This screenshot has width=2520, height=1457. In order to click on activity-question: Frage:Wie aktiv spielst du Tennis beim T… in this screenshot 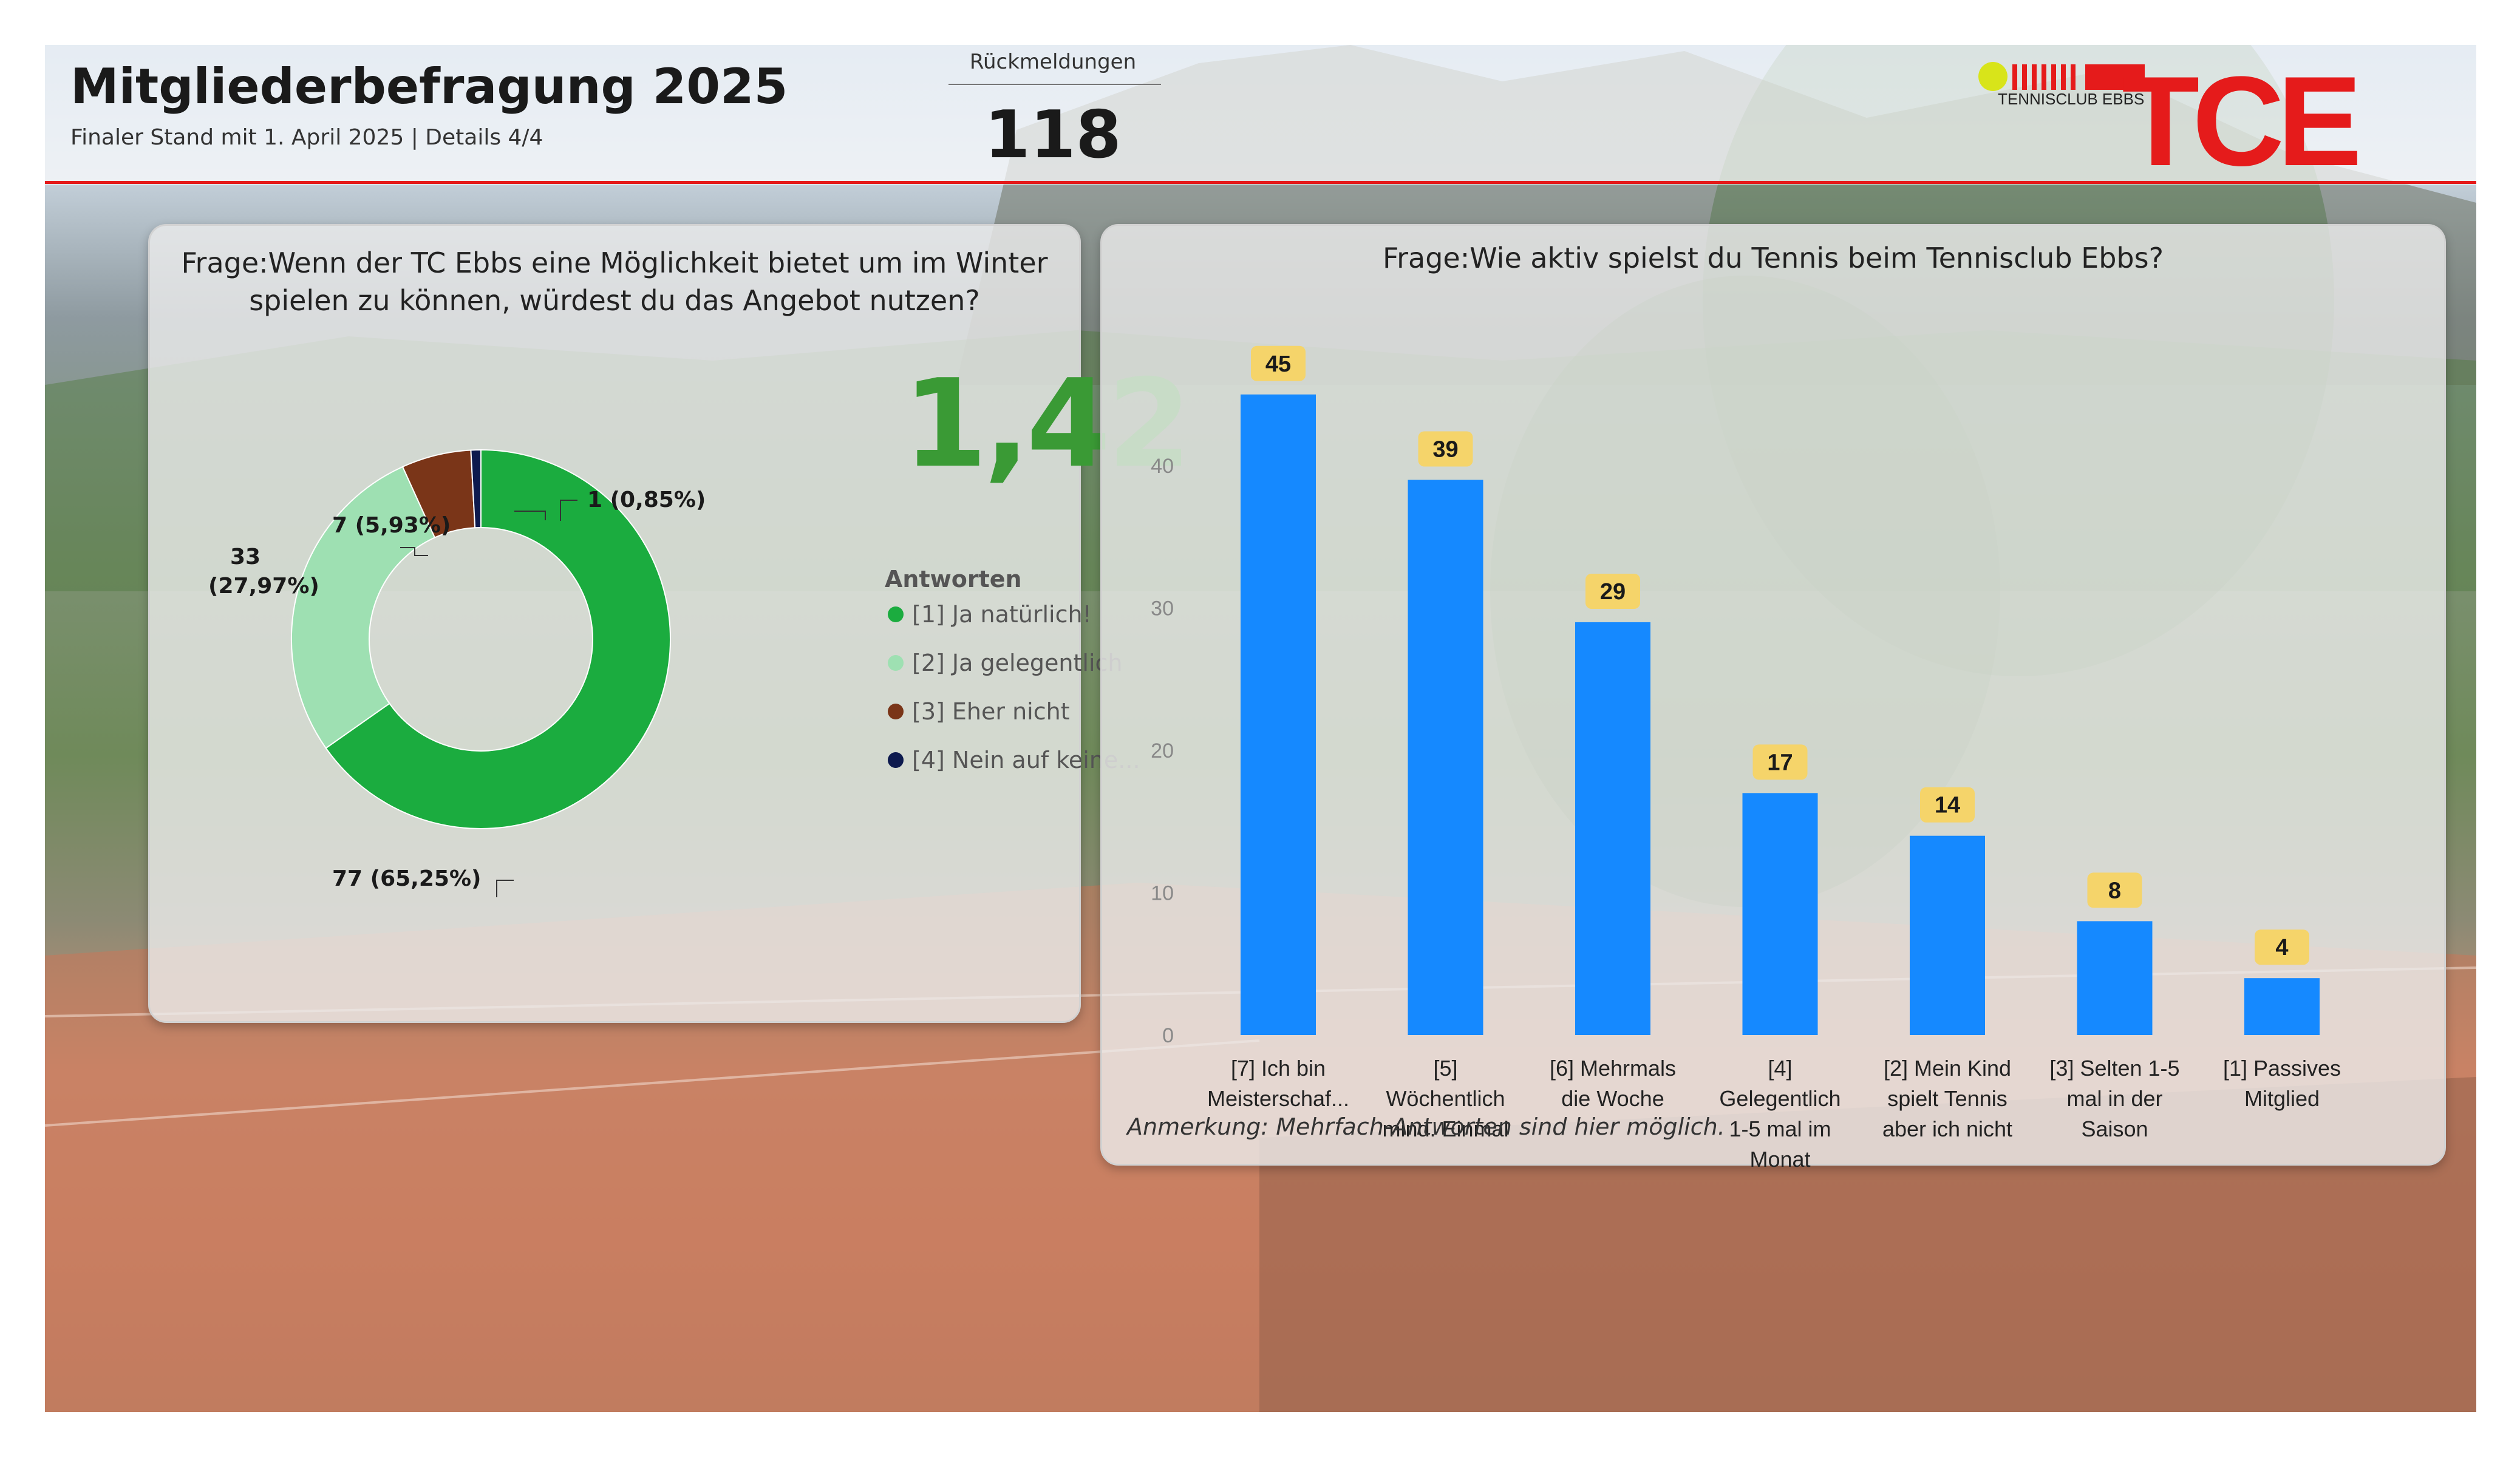, I will do `click(1773, 258)`.